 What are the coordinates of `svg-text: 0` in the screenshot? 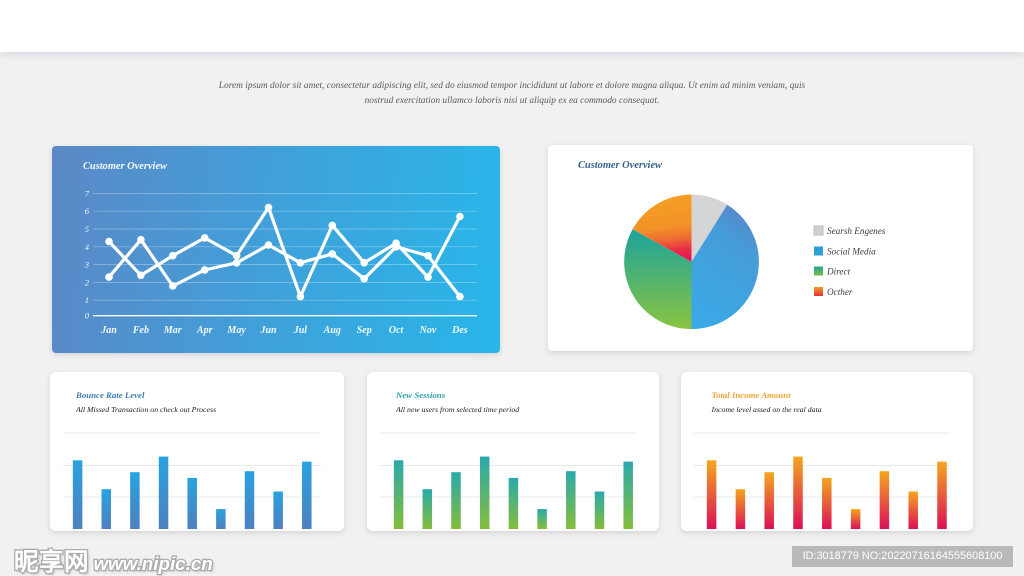 It's located at (87, 316).